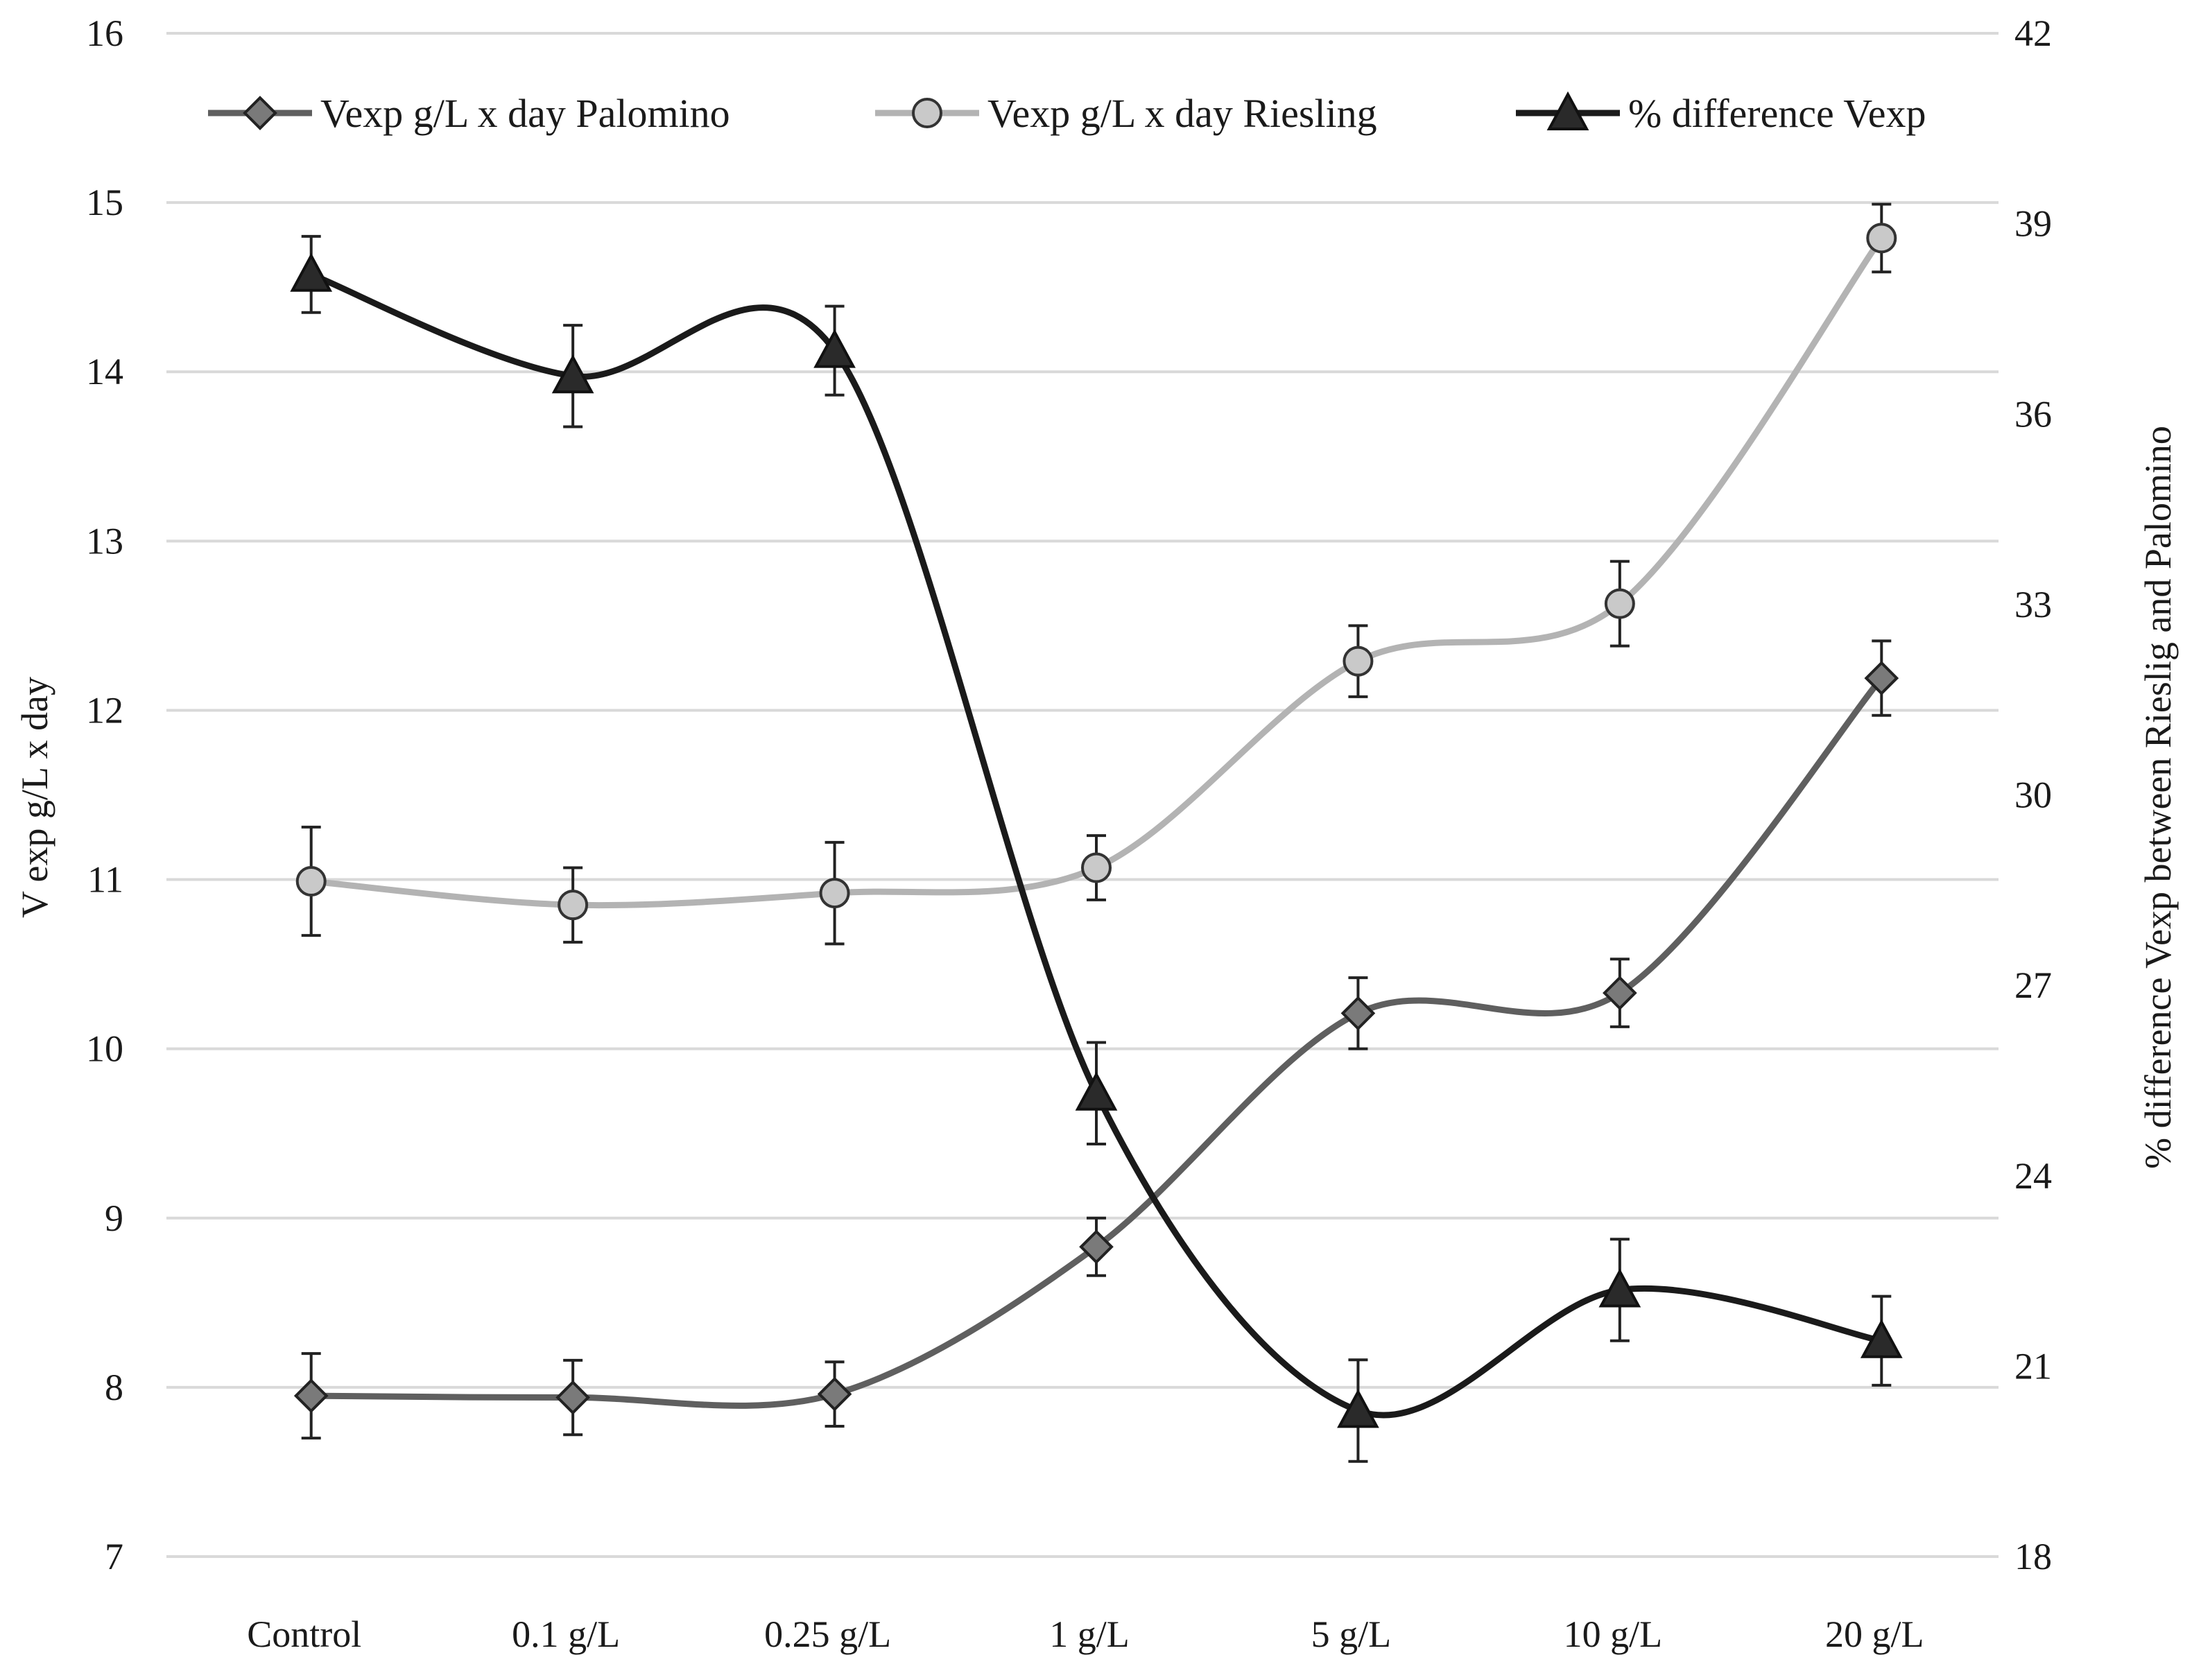  I want to click on y-tick-label: 13, so click(104, 541).